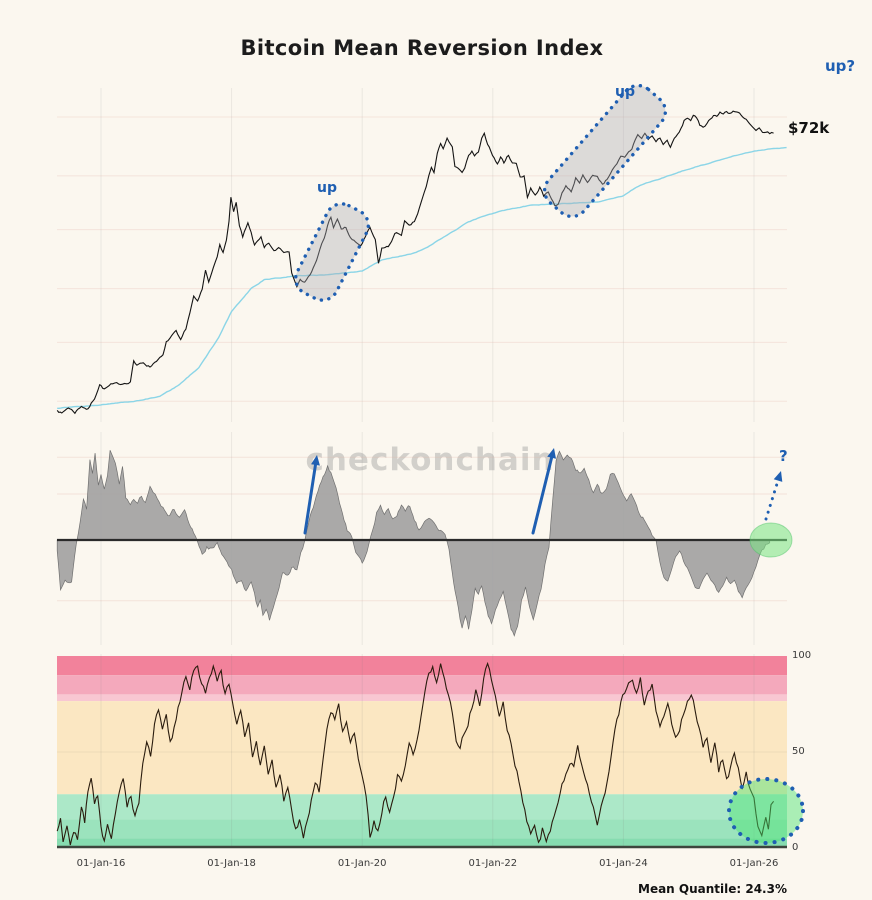  Describe the element at coordinates (362, 863) in the screenshot. I see `x-tick-label: 01-Jan-20` at that location.